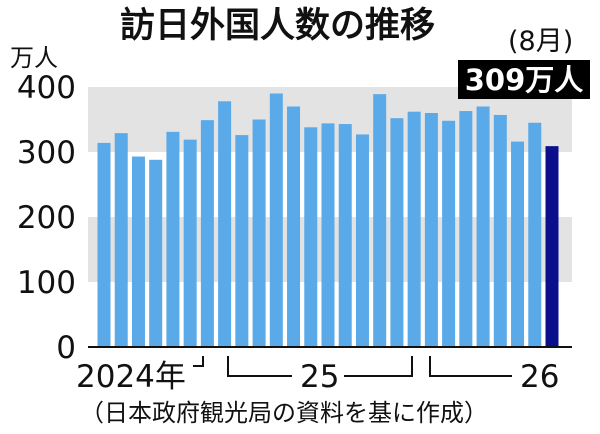  What do you see at coordinates (277, 26) in the screenshot?
I see `chart-title: 訪日外国人数の推移` at bounding box center [277, 26].